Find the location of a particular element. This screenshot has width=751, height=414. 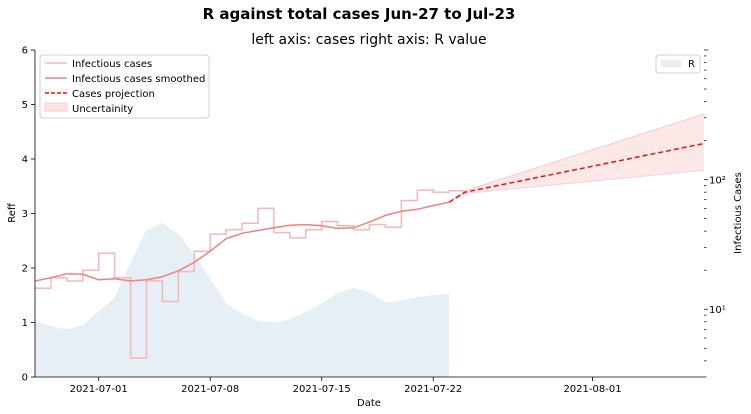

chart-subtitle: left axis: cases right axis: R value is located at coordinates (368, 40).